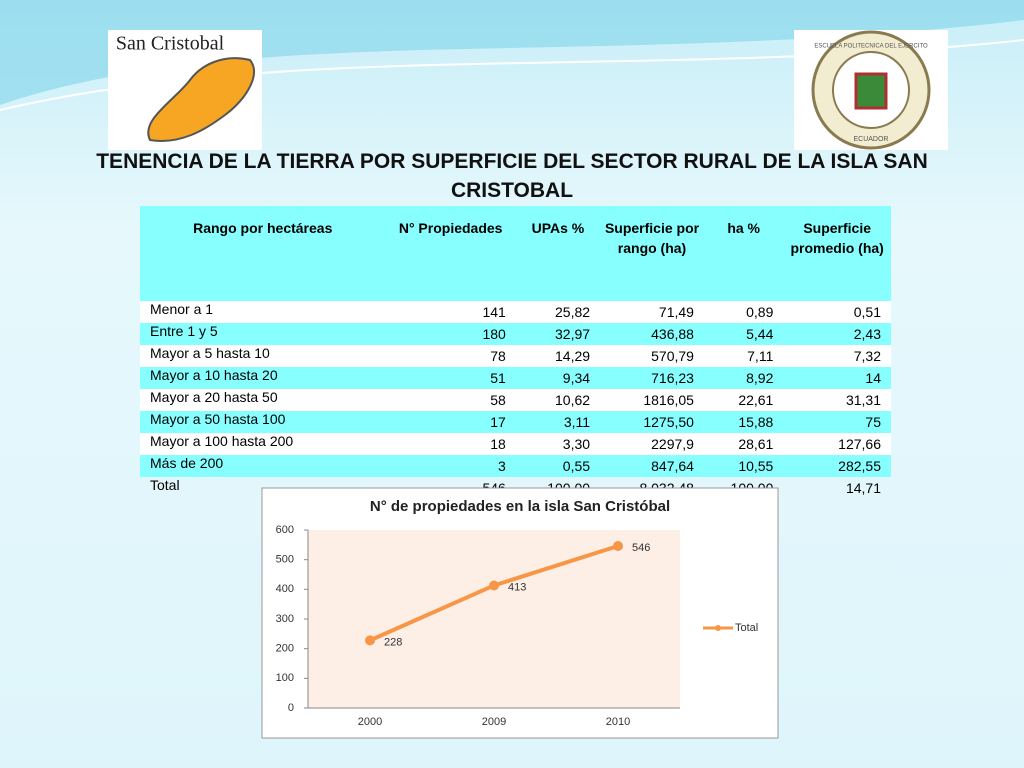 This screenshot has width=1024, height=768. What do you see at coordinates (512, 52) in the screenshot?
I see `swoosh` at bounding box center [512, 52].